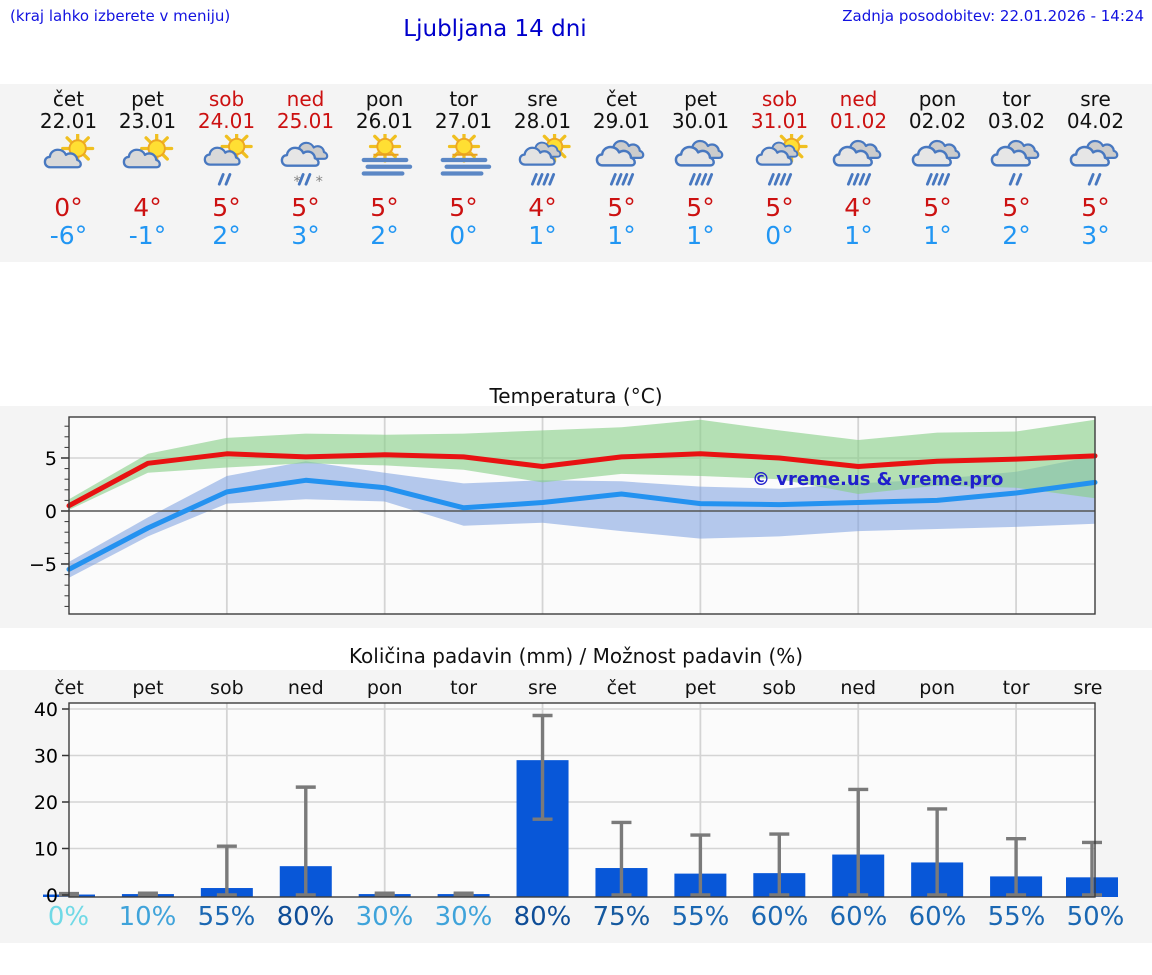 The image size is (1152, 975). Describe the element at coordinates (68, 235) in the screenshot. I see `temp-min: -6°` at that location.